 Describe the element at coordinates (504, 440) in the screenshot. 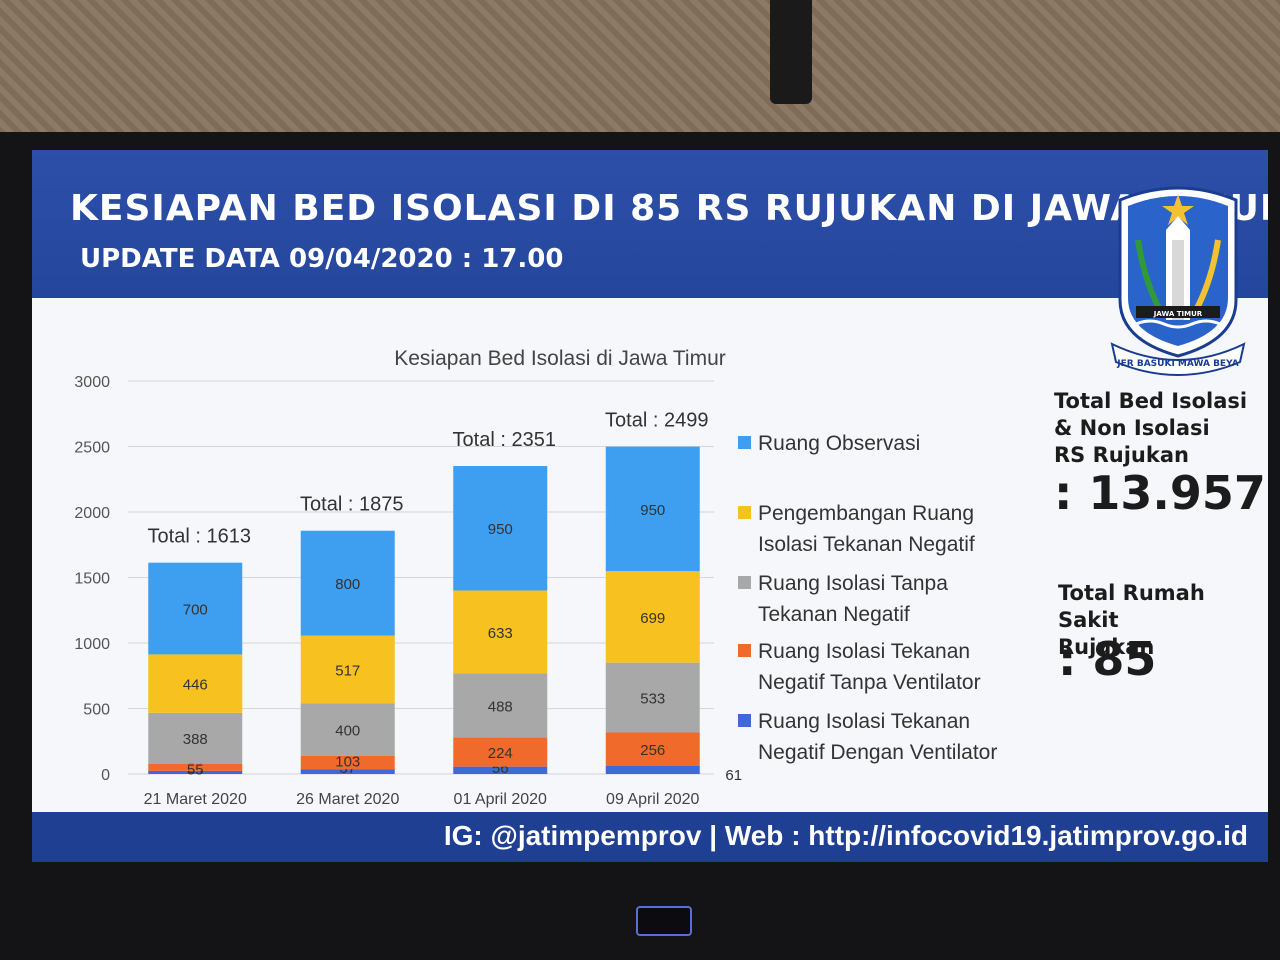

I see `total-label: Total : 2351` at that location.